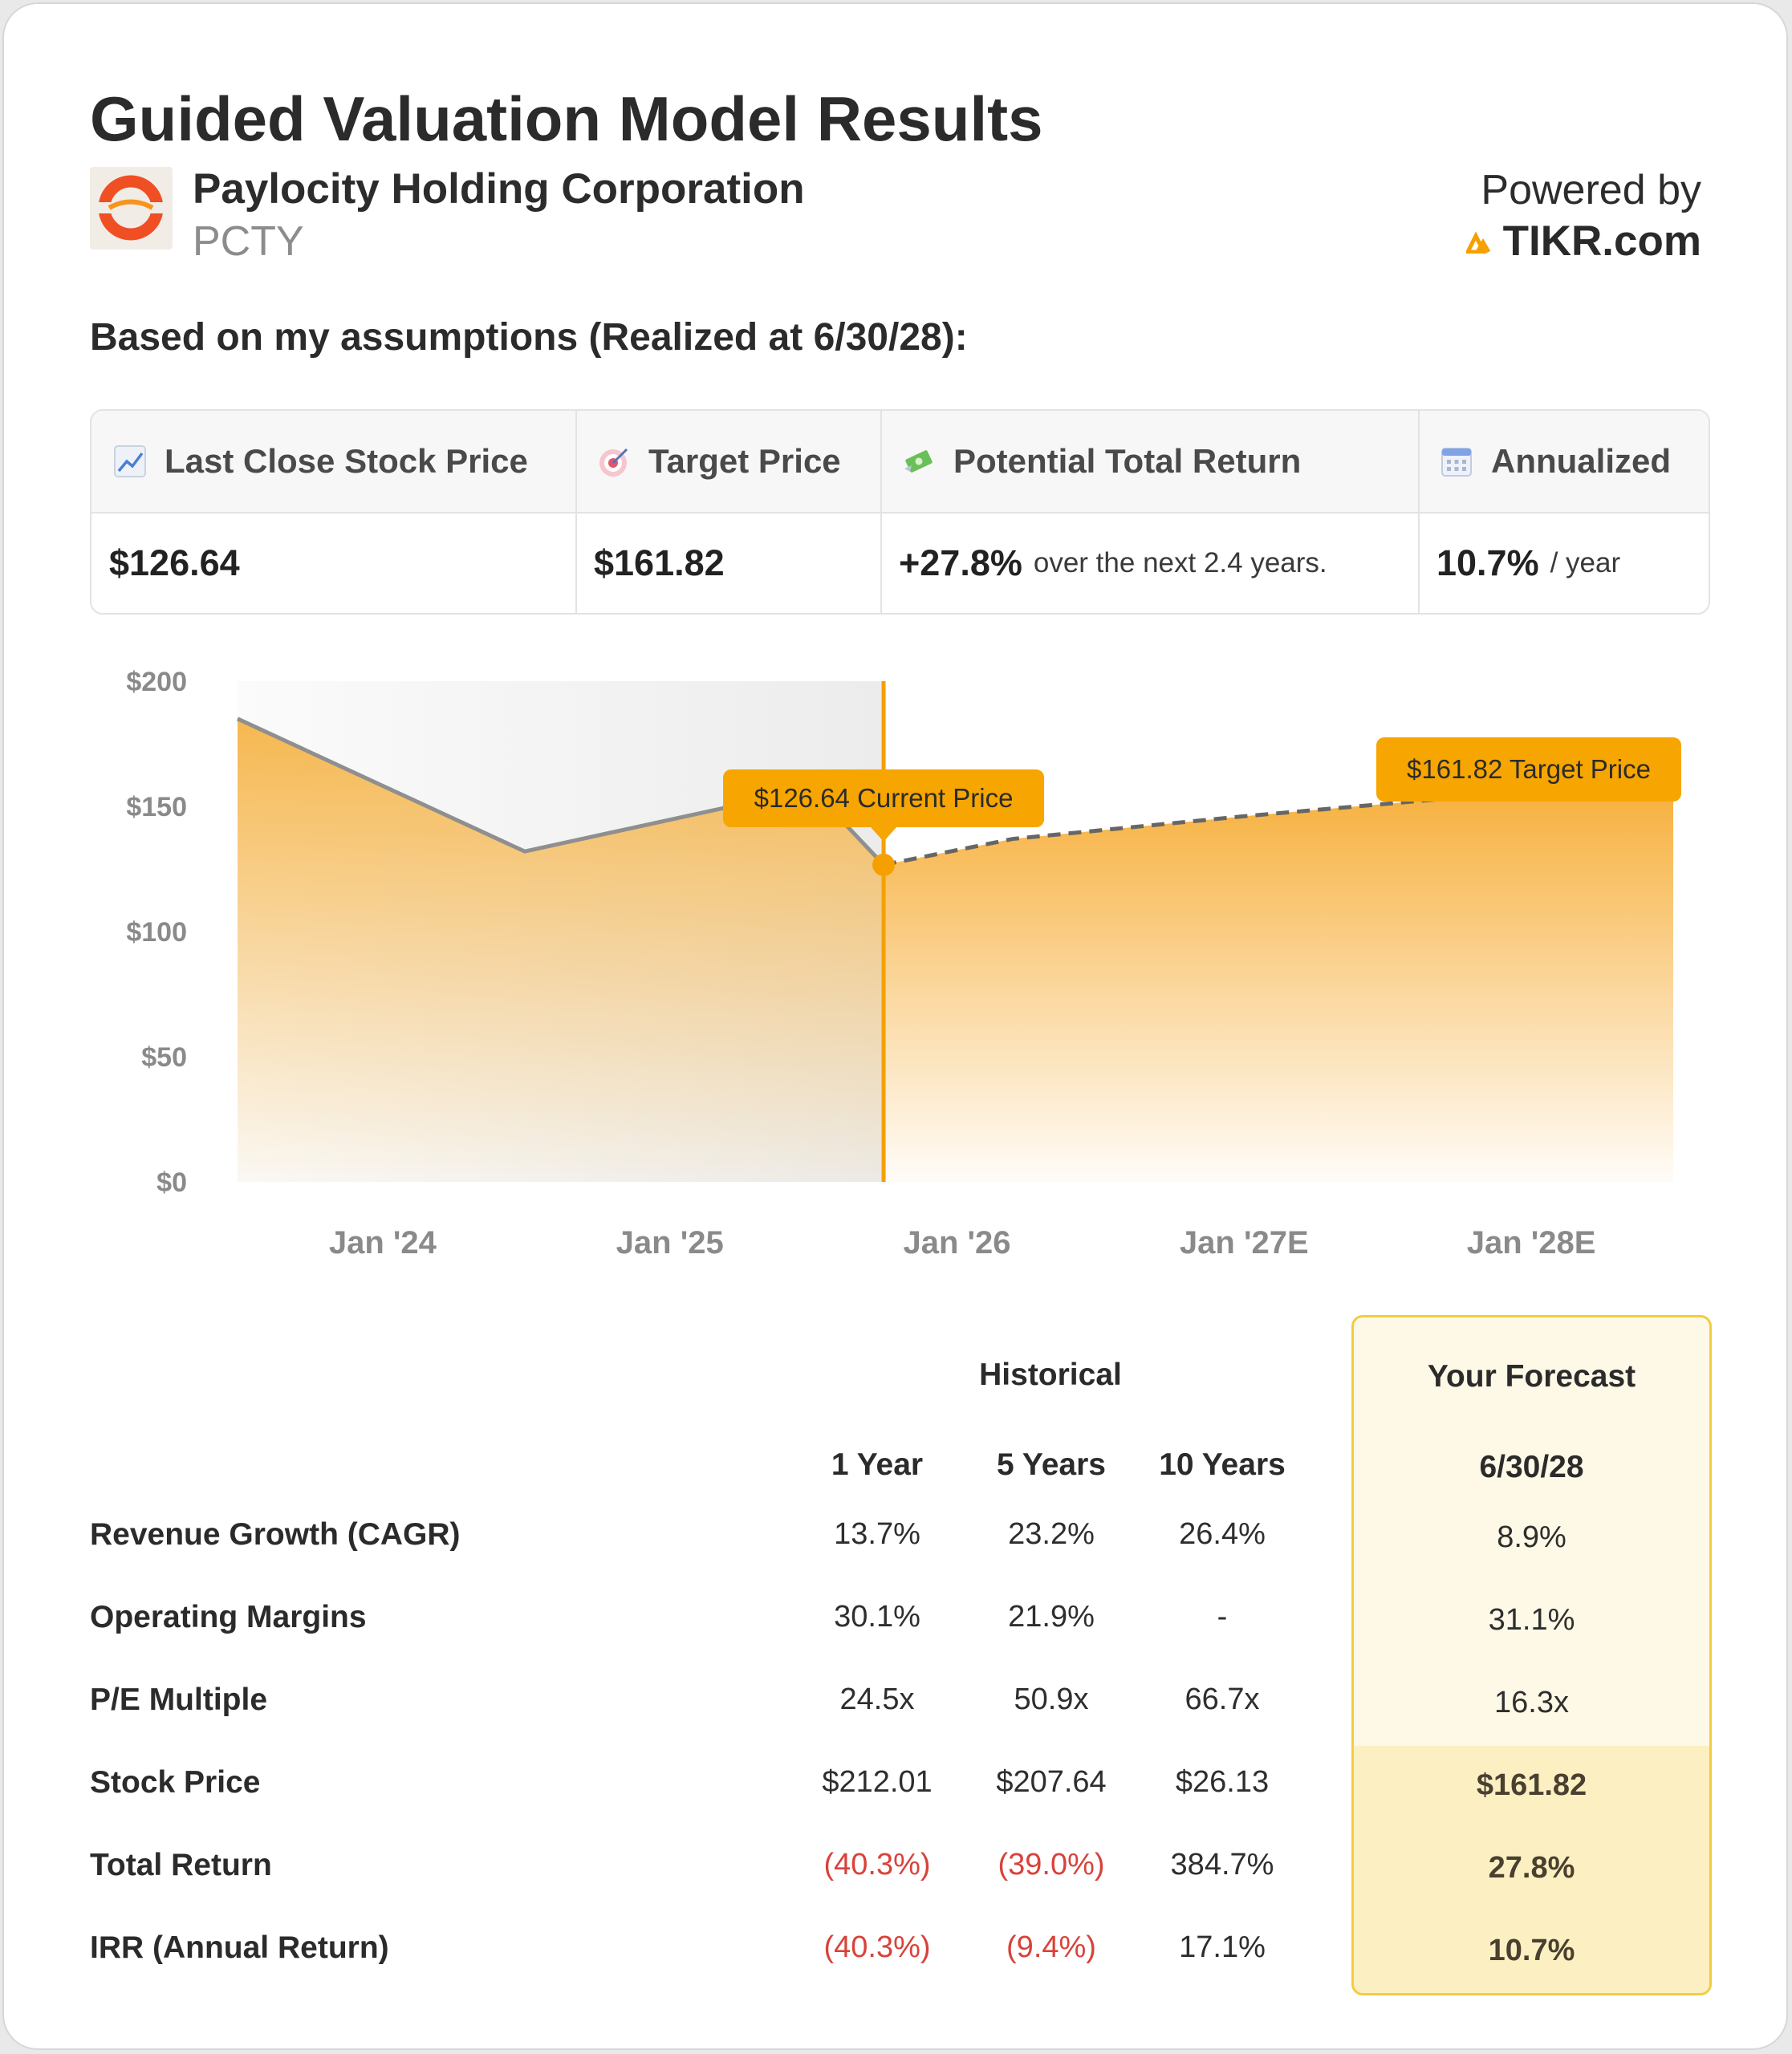 This screenshot has height=2054, width=1792. What do you see at coordinates (181, 1865) in the screenshot?
I see `row-label: Total Return` at bounding box center [181, 1865].